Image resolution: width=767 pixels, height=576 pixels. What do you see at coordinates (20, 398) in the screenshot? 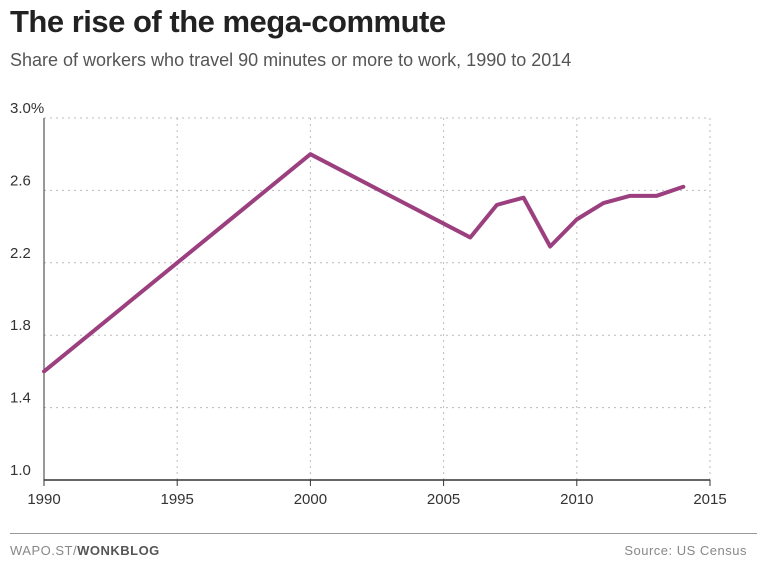
I see `y-tick-label: 1.4` at bounding box center [20, 398].